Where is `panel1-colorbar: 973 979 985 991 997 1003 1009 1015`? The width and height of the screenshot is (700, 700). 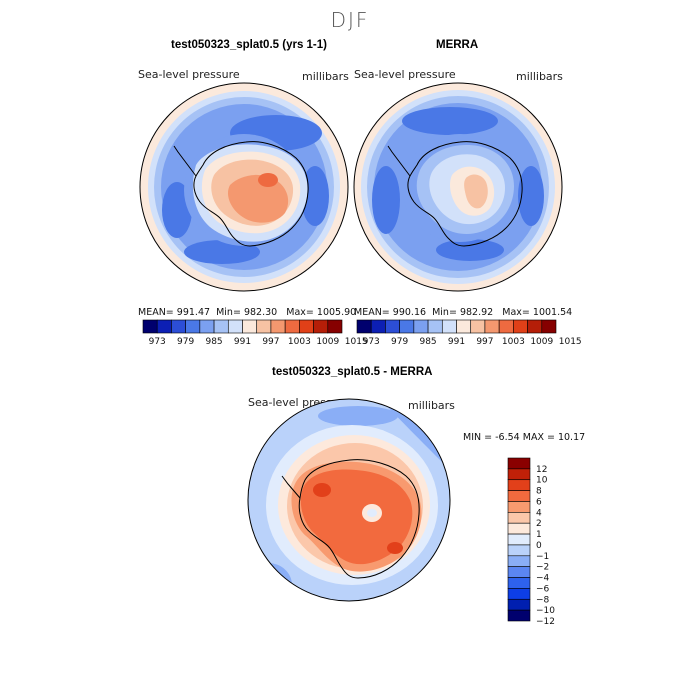 panel1-colorbar: 973 979 985 991 997 1003 1009 1015 is located at coordinates (255, 333).